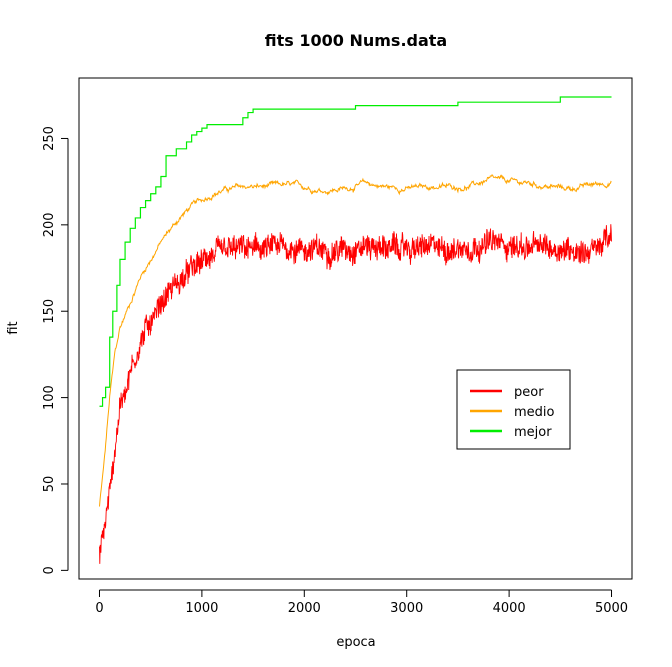 The width and height of the screenshot is (672, 667). I want to click on y-tick-label: 0, so click(49, 570).